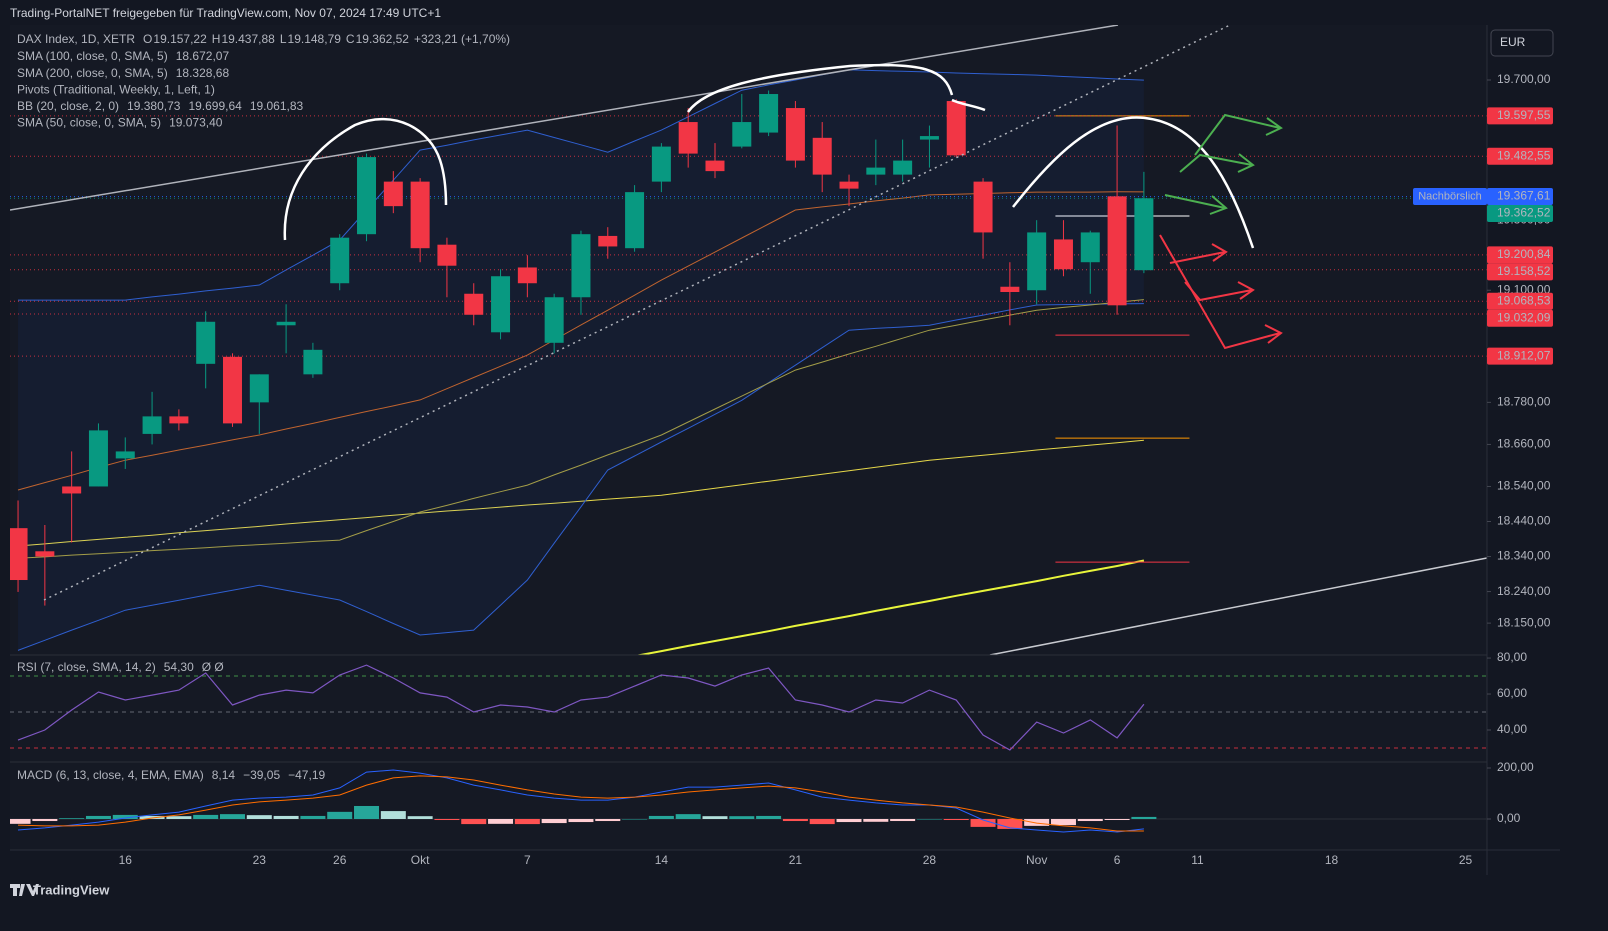  What do you see at coordinates (147, 39) in the screenshot?
I see `legend-text: O` at bounding box center [147, 39].